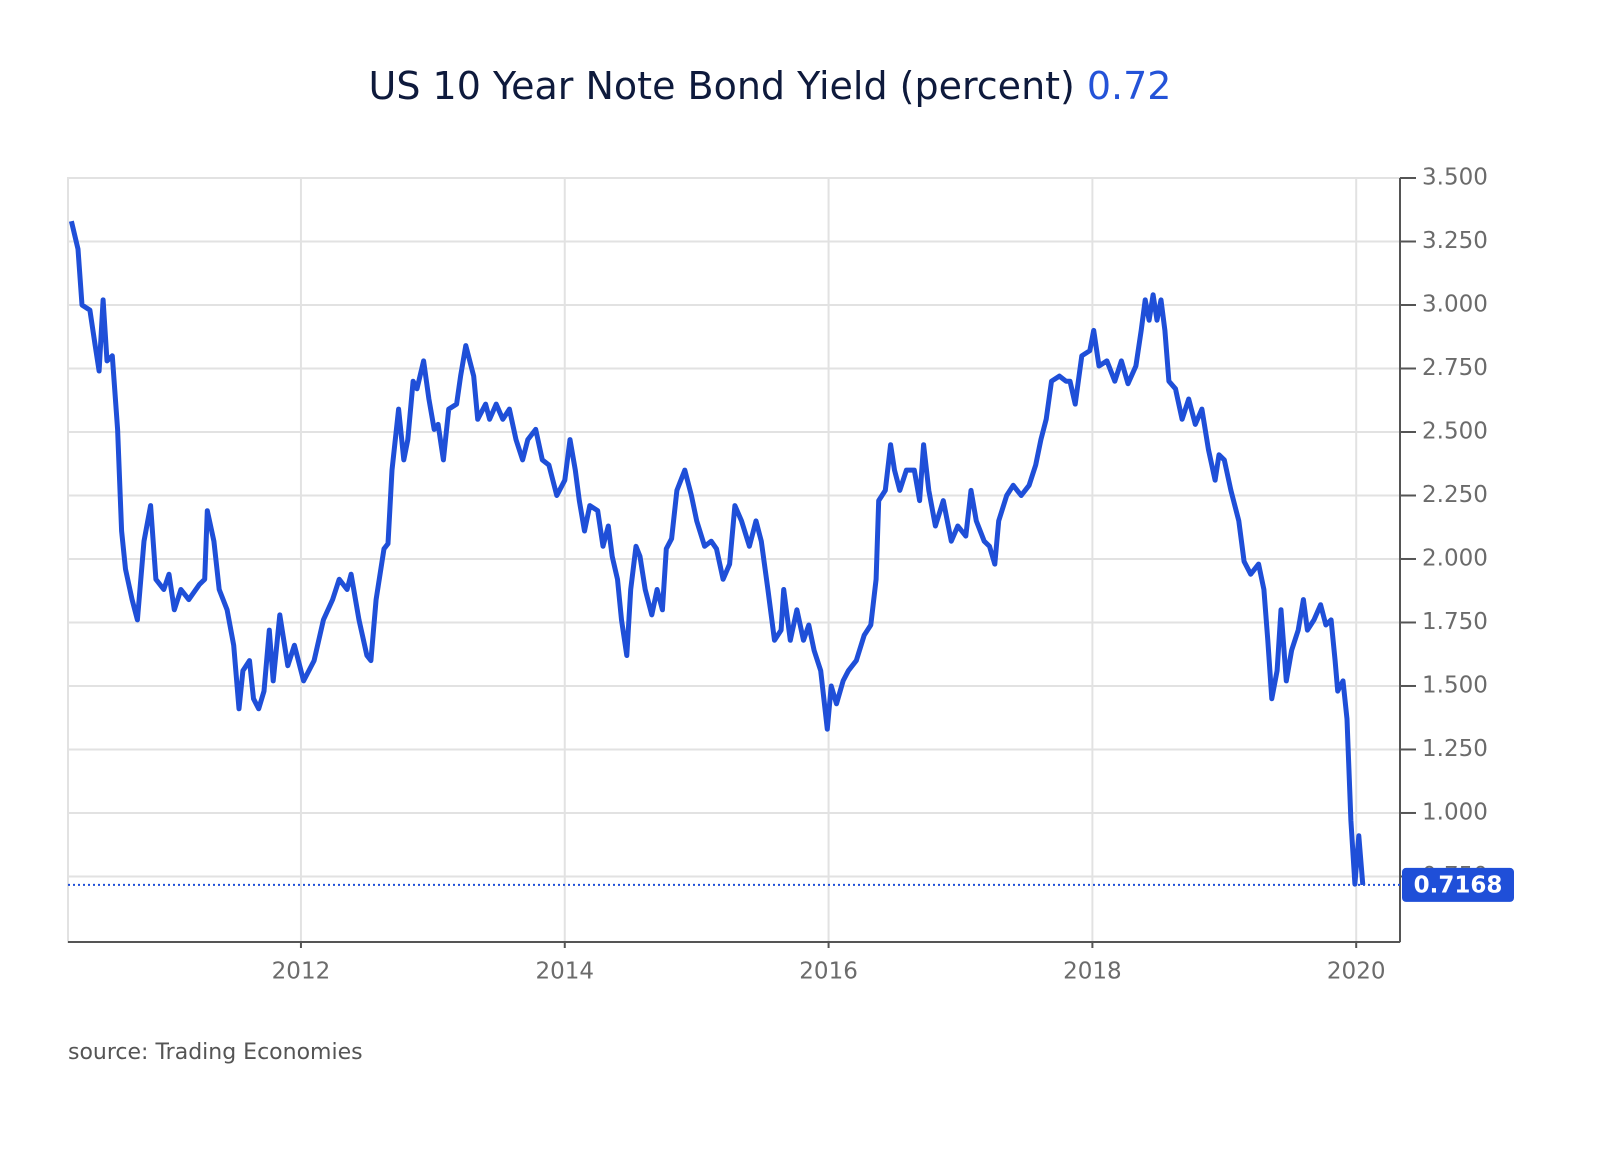  Describe the element at coordinates (1455, 622) in the screenshot. I see `y-tick-label: 1.750` at that location.